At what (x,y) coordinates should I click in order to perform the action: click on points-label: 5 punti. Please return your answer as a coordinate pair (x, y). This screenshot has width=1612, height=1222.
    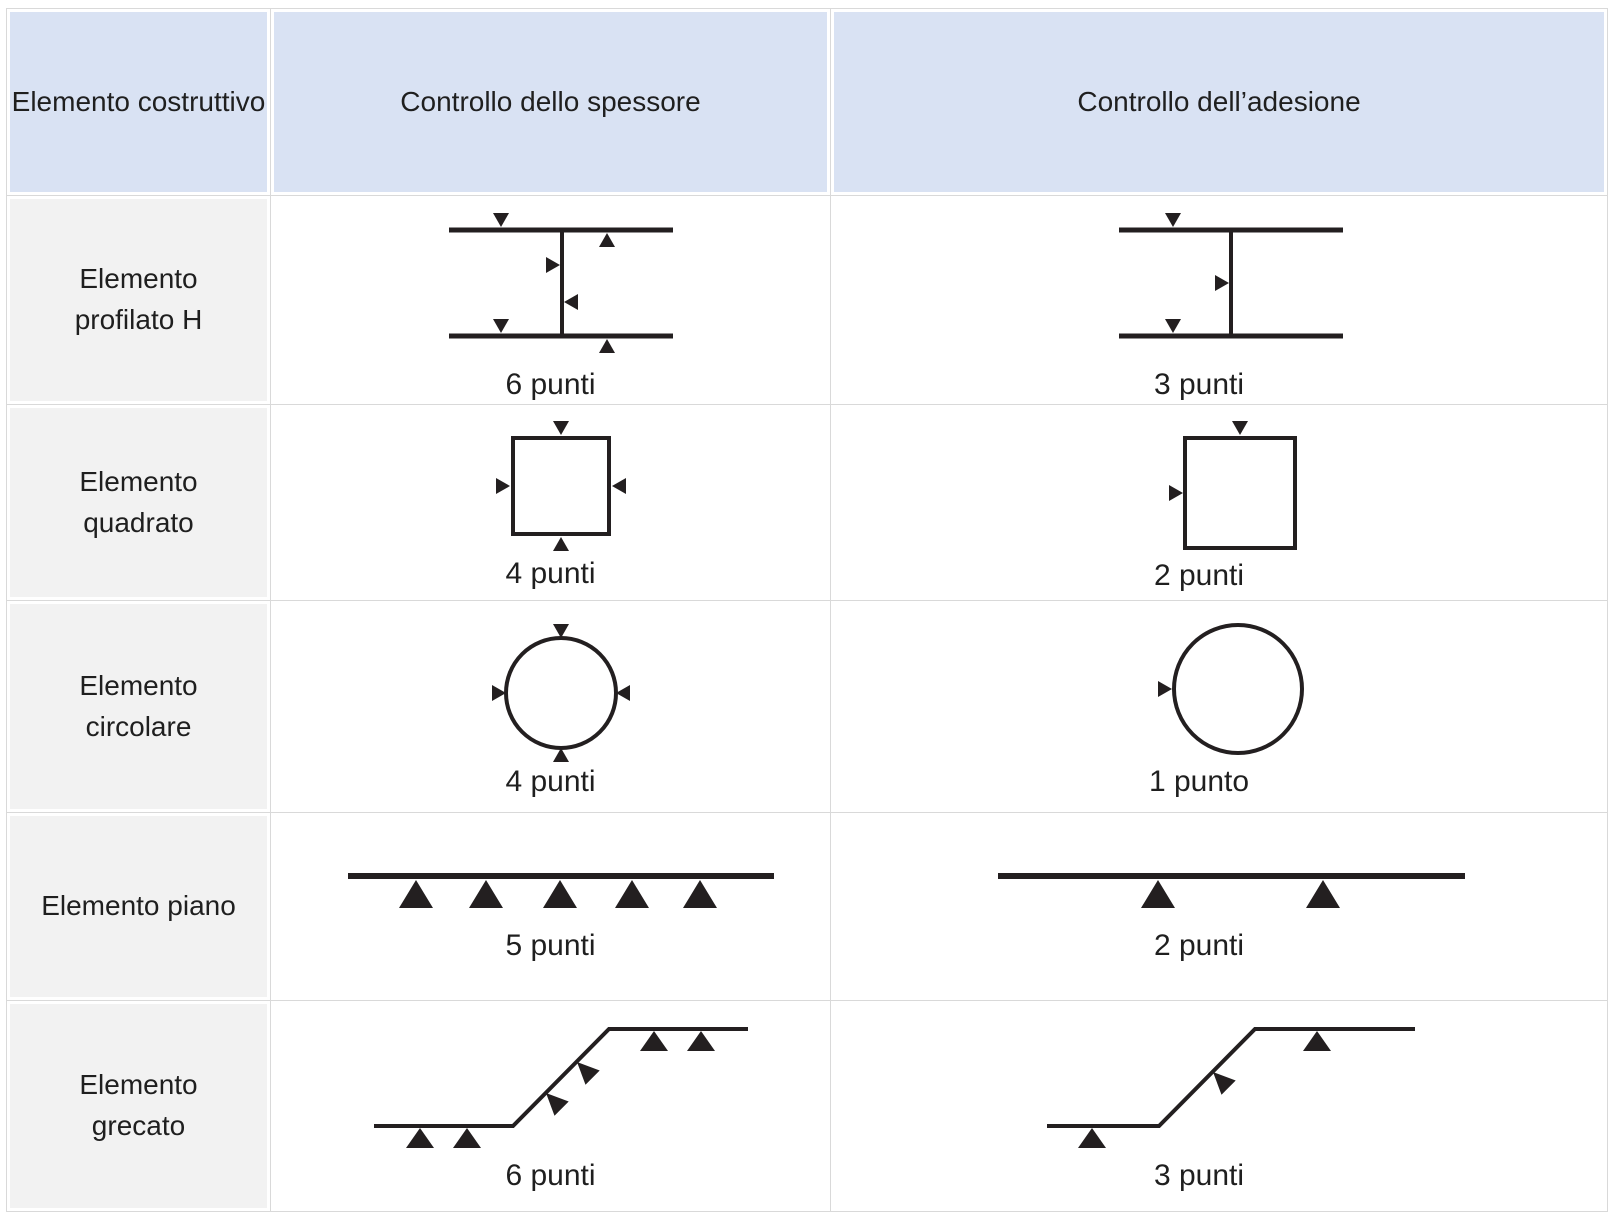
    Looking at the image, I should click on (550, 945).